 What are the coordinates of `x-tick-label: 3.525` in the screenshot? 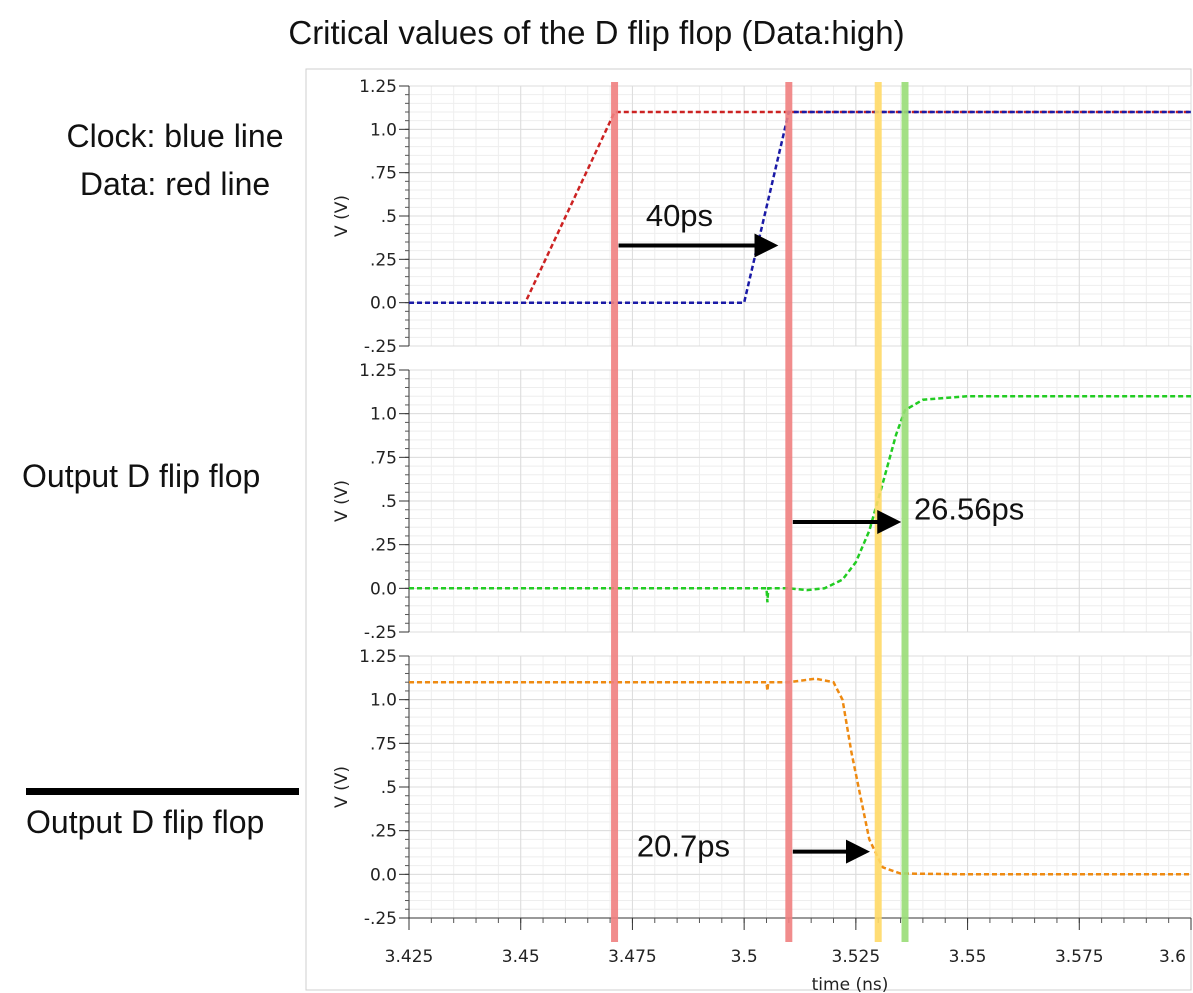 It's located at (856, 957).